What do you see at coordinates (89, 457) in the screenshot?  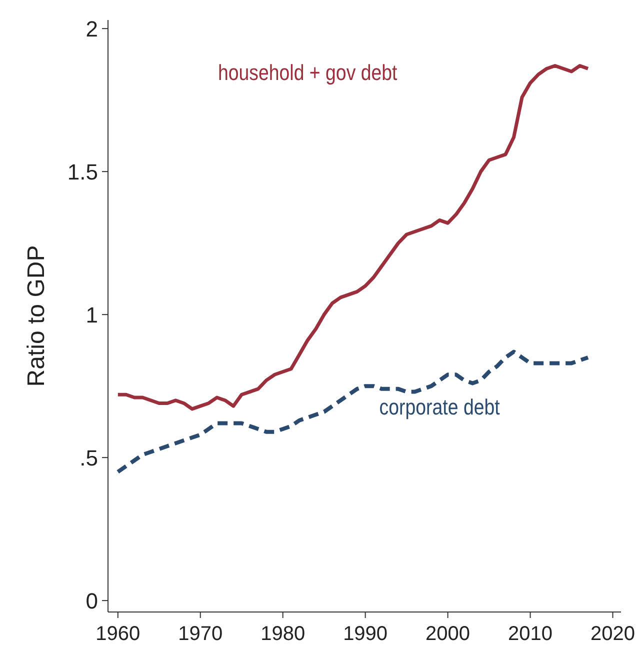 I see `y-tick-label: .5` at bounding box center [89, 457].